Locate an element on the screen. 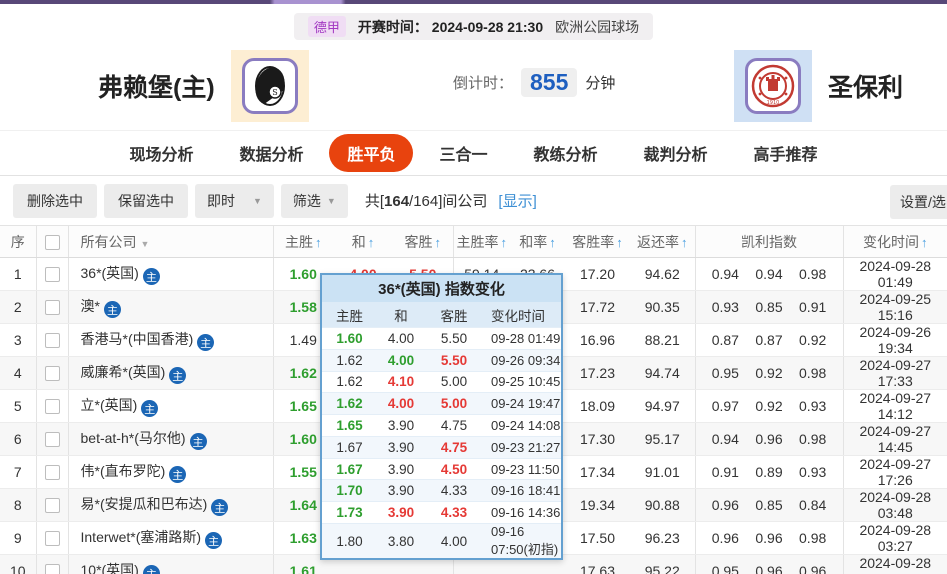 Image resolution: width=947 pixels, height=574 pixels. company-cell: 易*(安提瓜和巴布达) 主 is located at coordinates (170, 505).